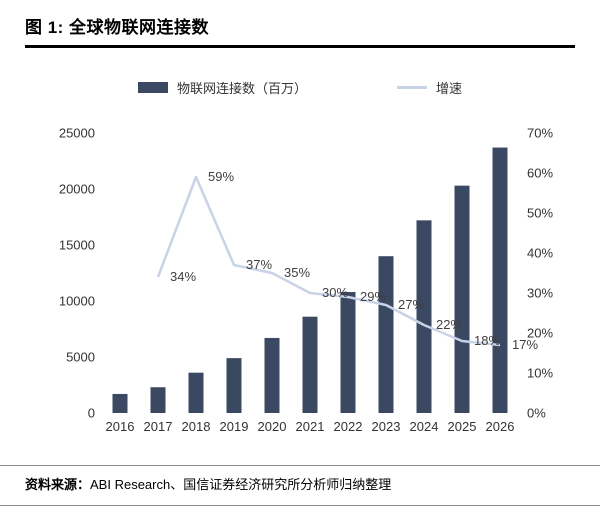  Describe the element at coordinates (462, 299) in the screenshot. I see `bar-2025` at that location.